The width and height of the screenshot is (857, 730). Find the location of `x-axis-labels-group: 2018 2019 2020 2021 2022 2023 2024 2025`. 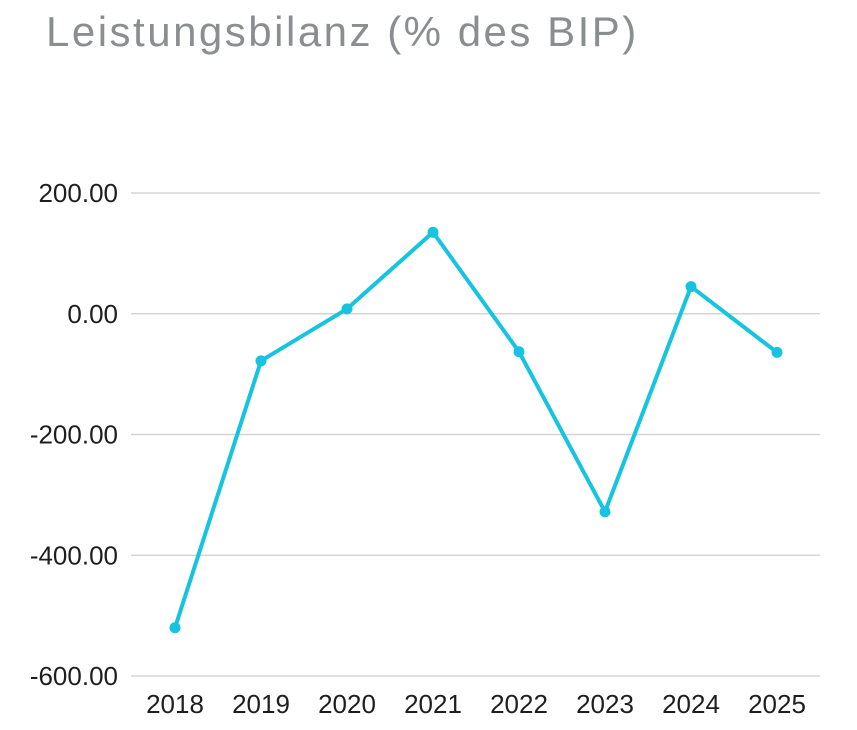

x-axis-labels-group: 2018 2019 2020 2021 2022 2023 2024 2025 is located at coordinates (476, 704).